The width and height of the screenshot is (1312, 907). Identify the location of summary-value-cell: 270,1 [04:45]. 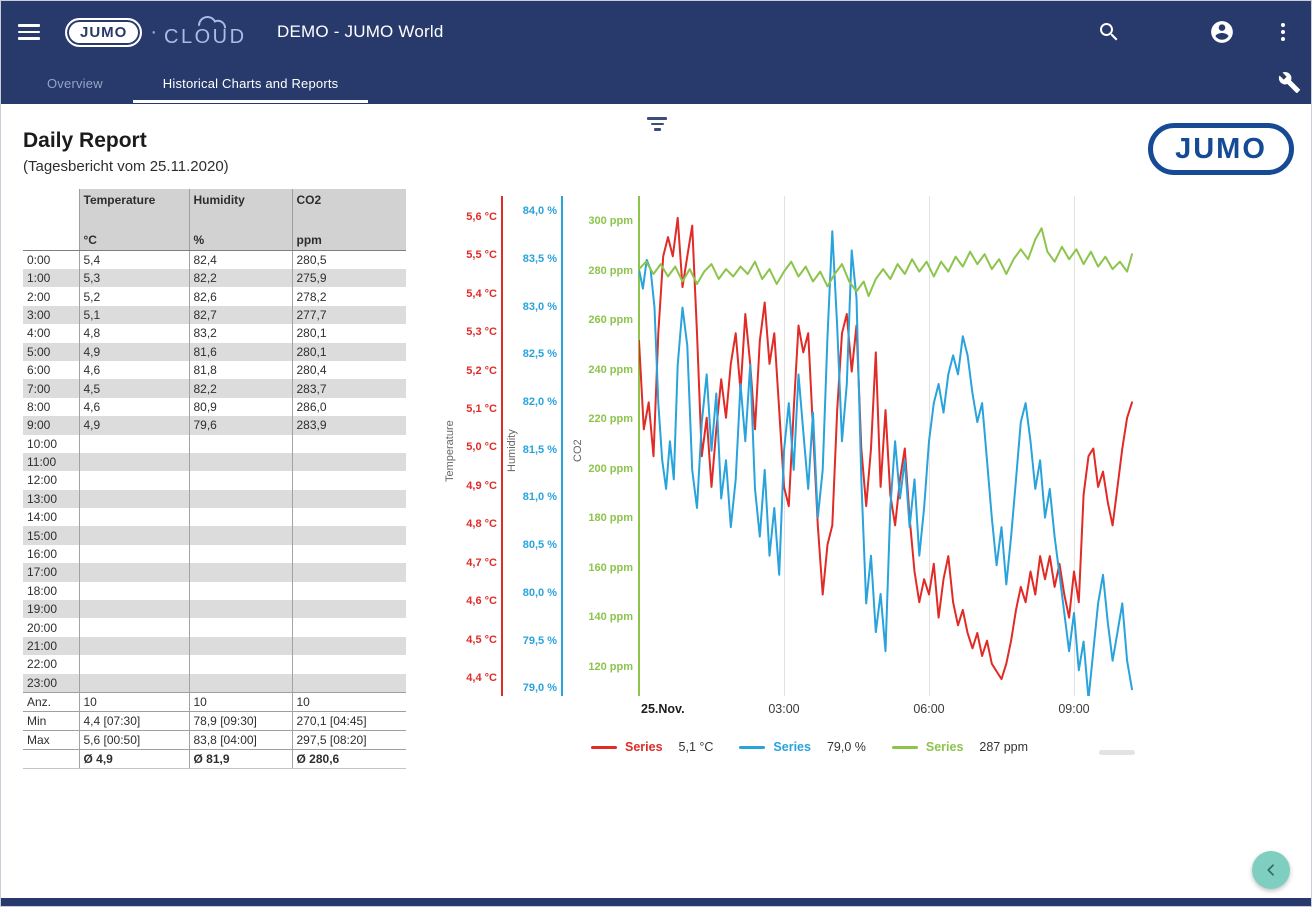
(348, 720).